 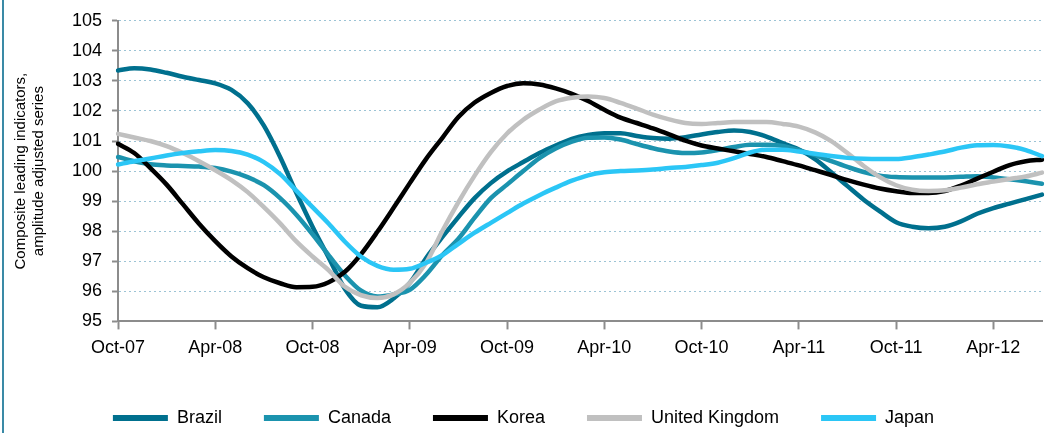 I want to click on x-tick-label: Oct-11, so click(x=896, y=347).